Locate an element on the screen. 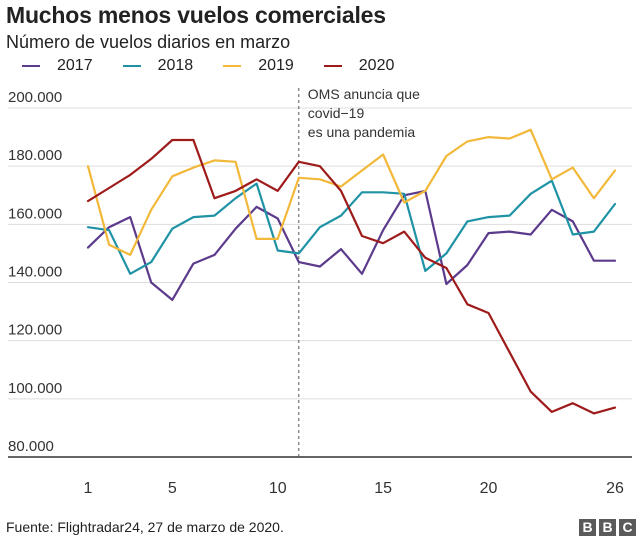  legend-item-2020: 2020 is located at coordinates (359, 66).